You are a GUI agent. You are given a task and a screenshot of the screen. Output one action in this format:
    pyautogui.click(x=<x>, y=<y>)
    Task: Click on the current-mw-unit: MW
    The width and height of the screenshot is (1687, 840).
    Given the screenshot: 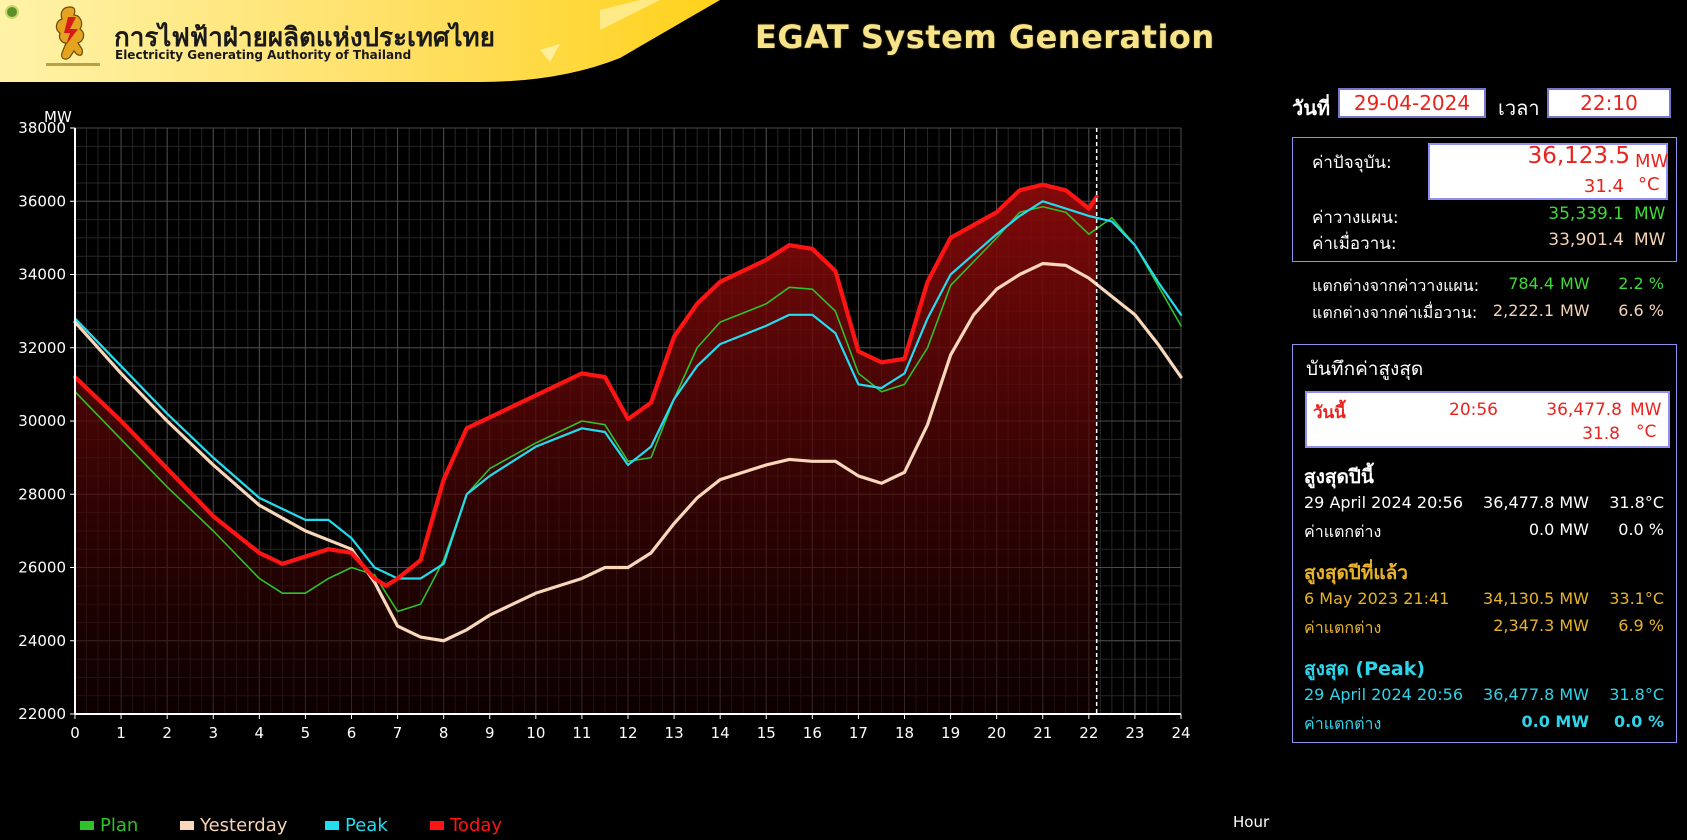 What is the action you would take?
    pyautogui.click(x=1652, y=161)
    